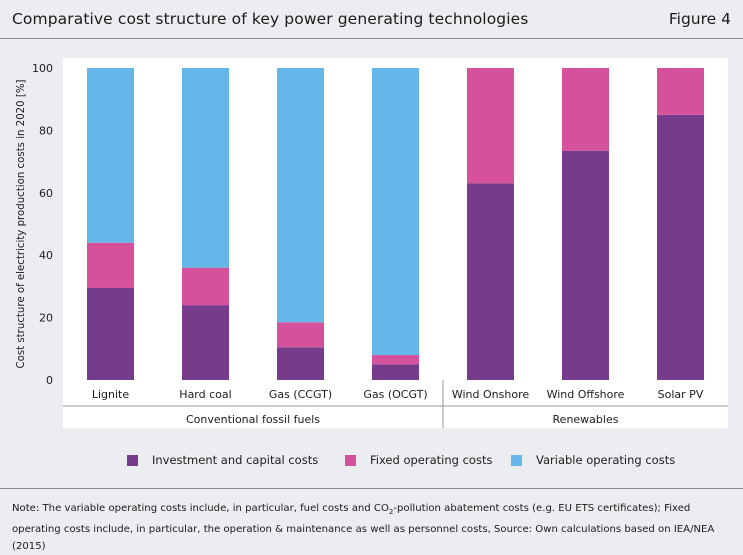 The image size is (743, 555). What do you see at coordinates (391, 512) in the screenshot?
I see `note-subscript: 2` at bounding box center [391, 512].